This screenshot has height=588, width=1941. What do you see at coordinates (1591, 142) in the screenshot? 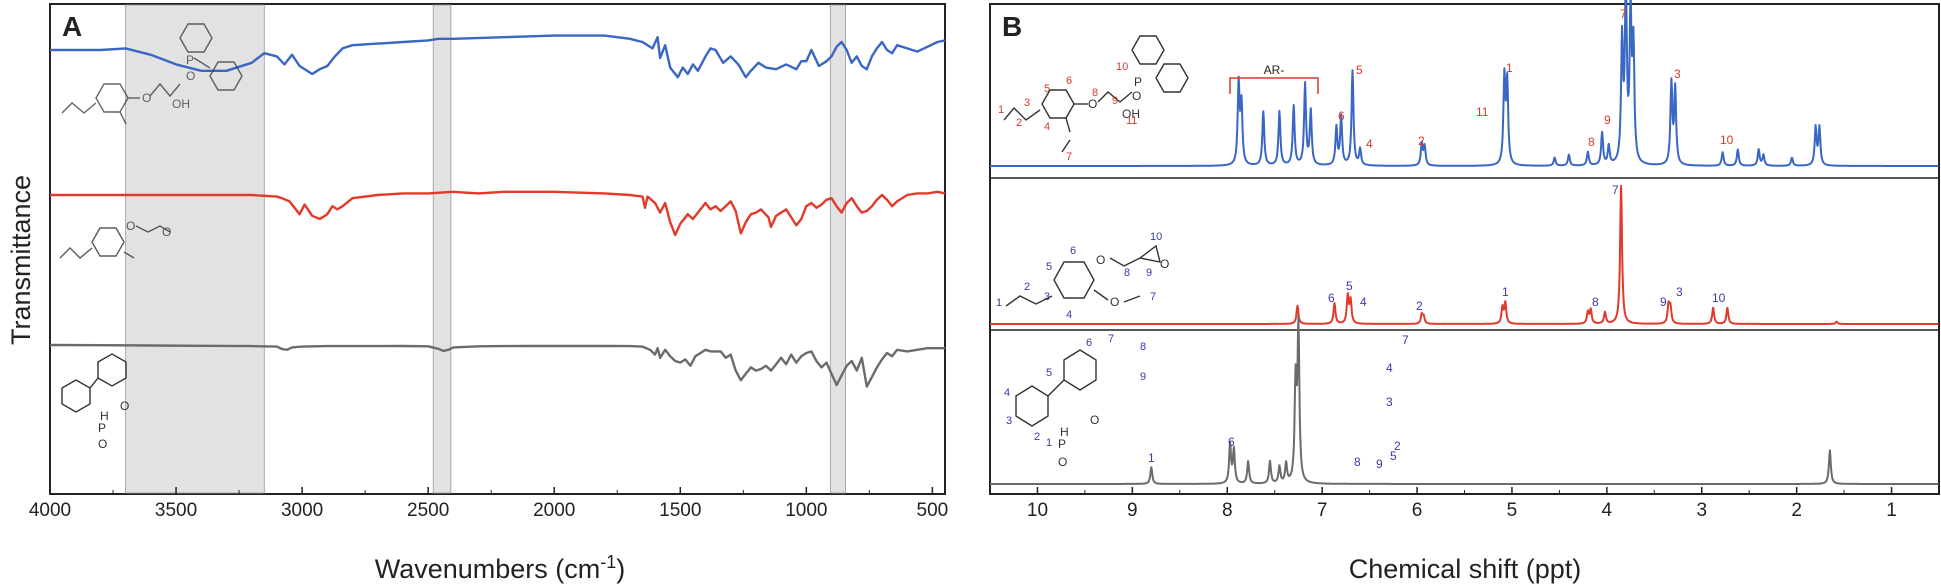
I see `pl-blue-8: 8` at bounding box center [1591, 142].